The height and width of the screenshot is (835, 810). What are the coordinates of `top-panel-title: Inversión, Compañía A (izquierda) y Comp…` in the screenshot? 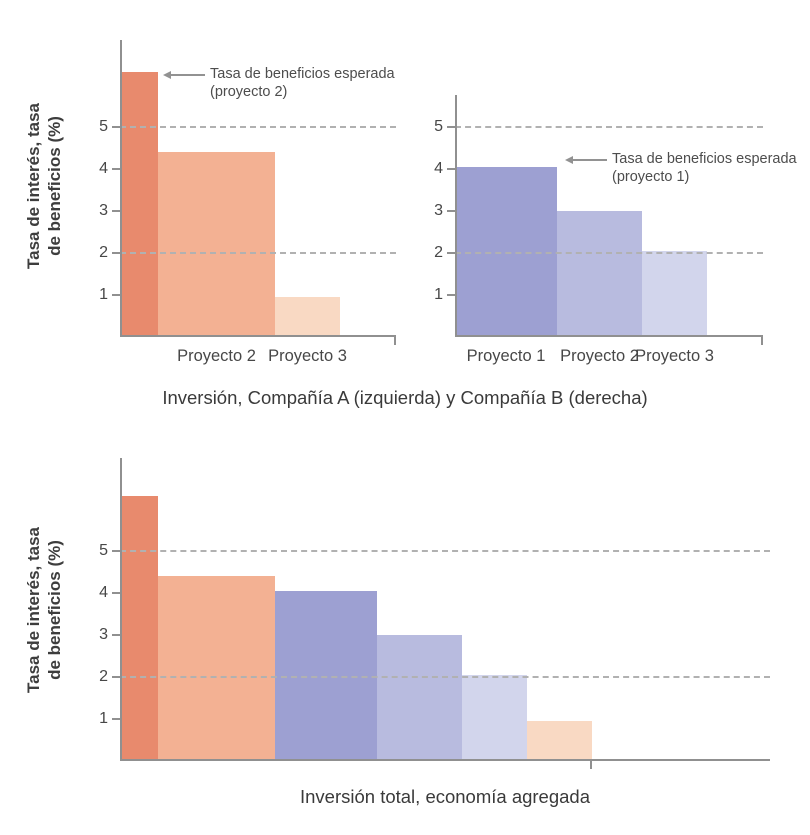 It's located at (405, 397).